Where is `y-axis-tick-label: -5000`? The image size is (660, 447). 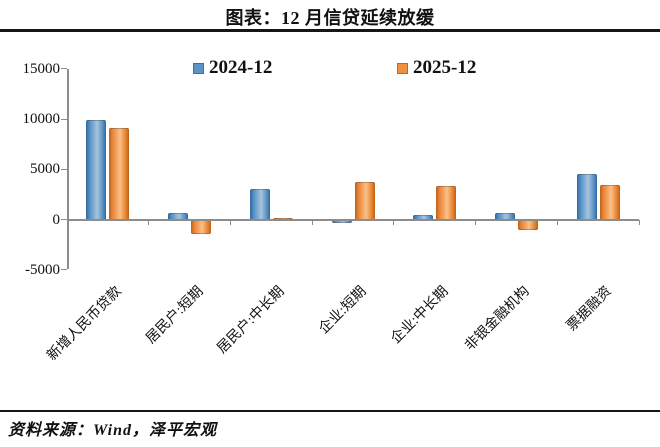 y-axis-tick-label: -5000 is located at coordinates (42, 269).